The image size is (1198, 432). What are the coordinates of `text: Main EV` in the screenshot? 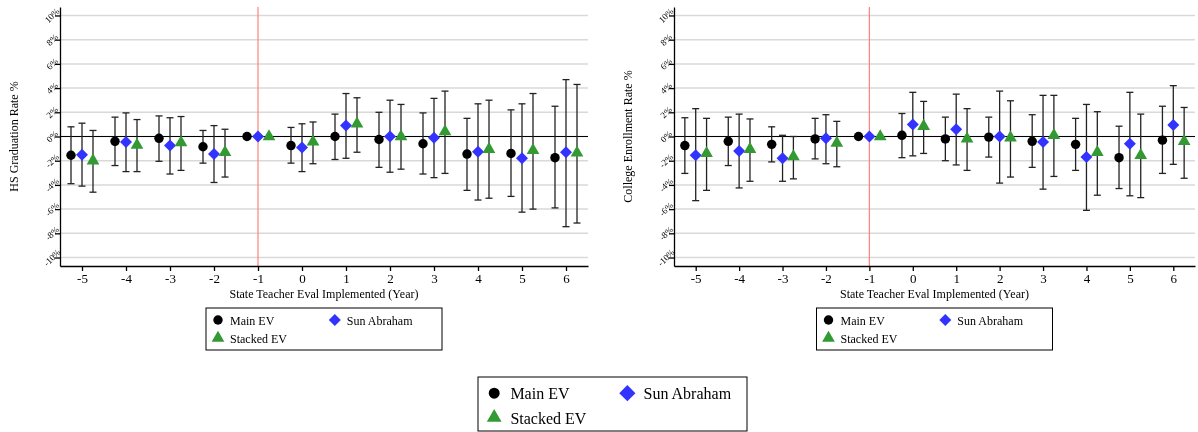 It's located at (540, 394).